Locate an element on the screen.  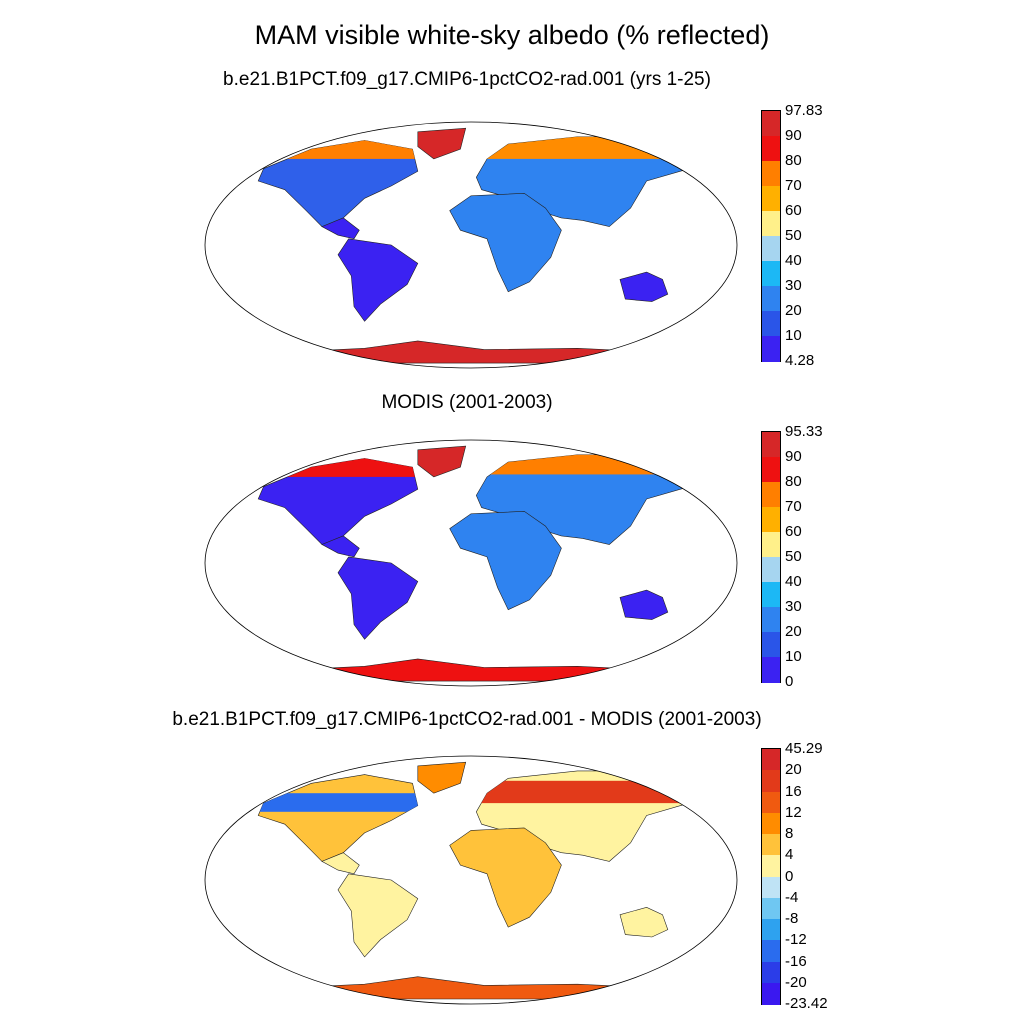
colorbar-label: -20 is located at coordinates (796, 982).